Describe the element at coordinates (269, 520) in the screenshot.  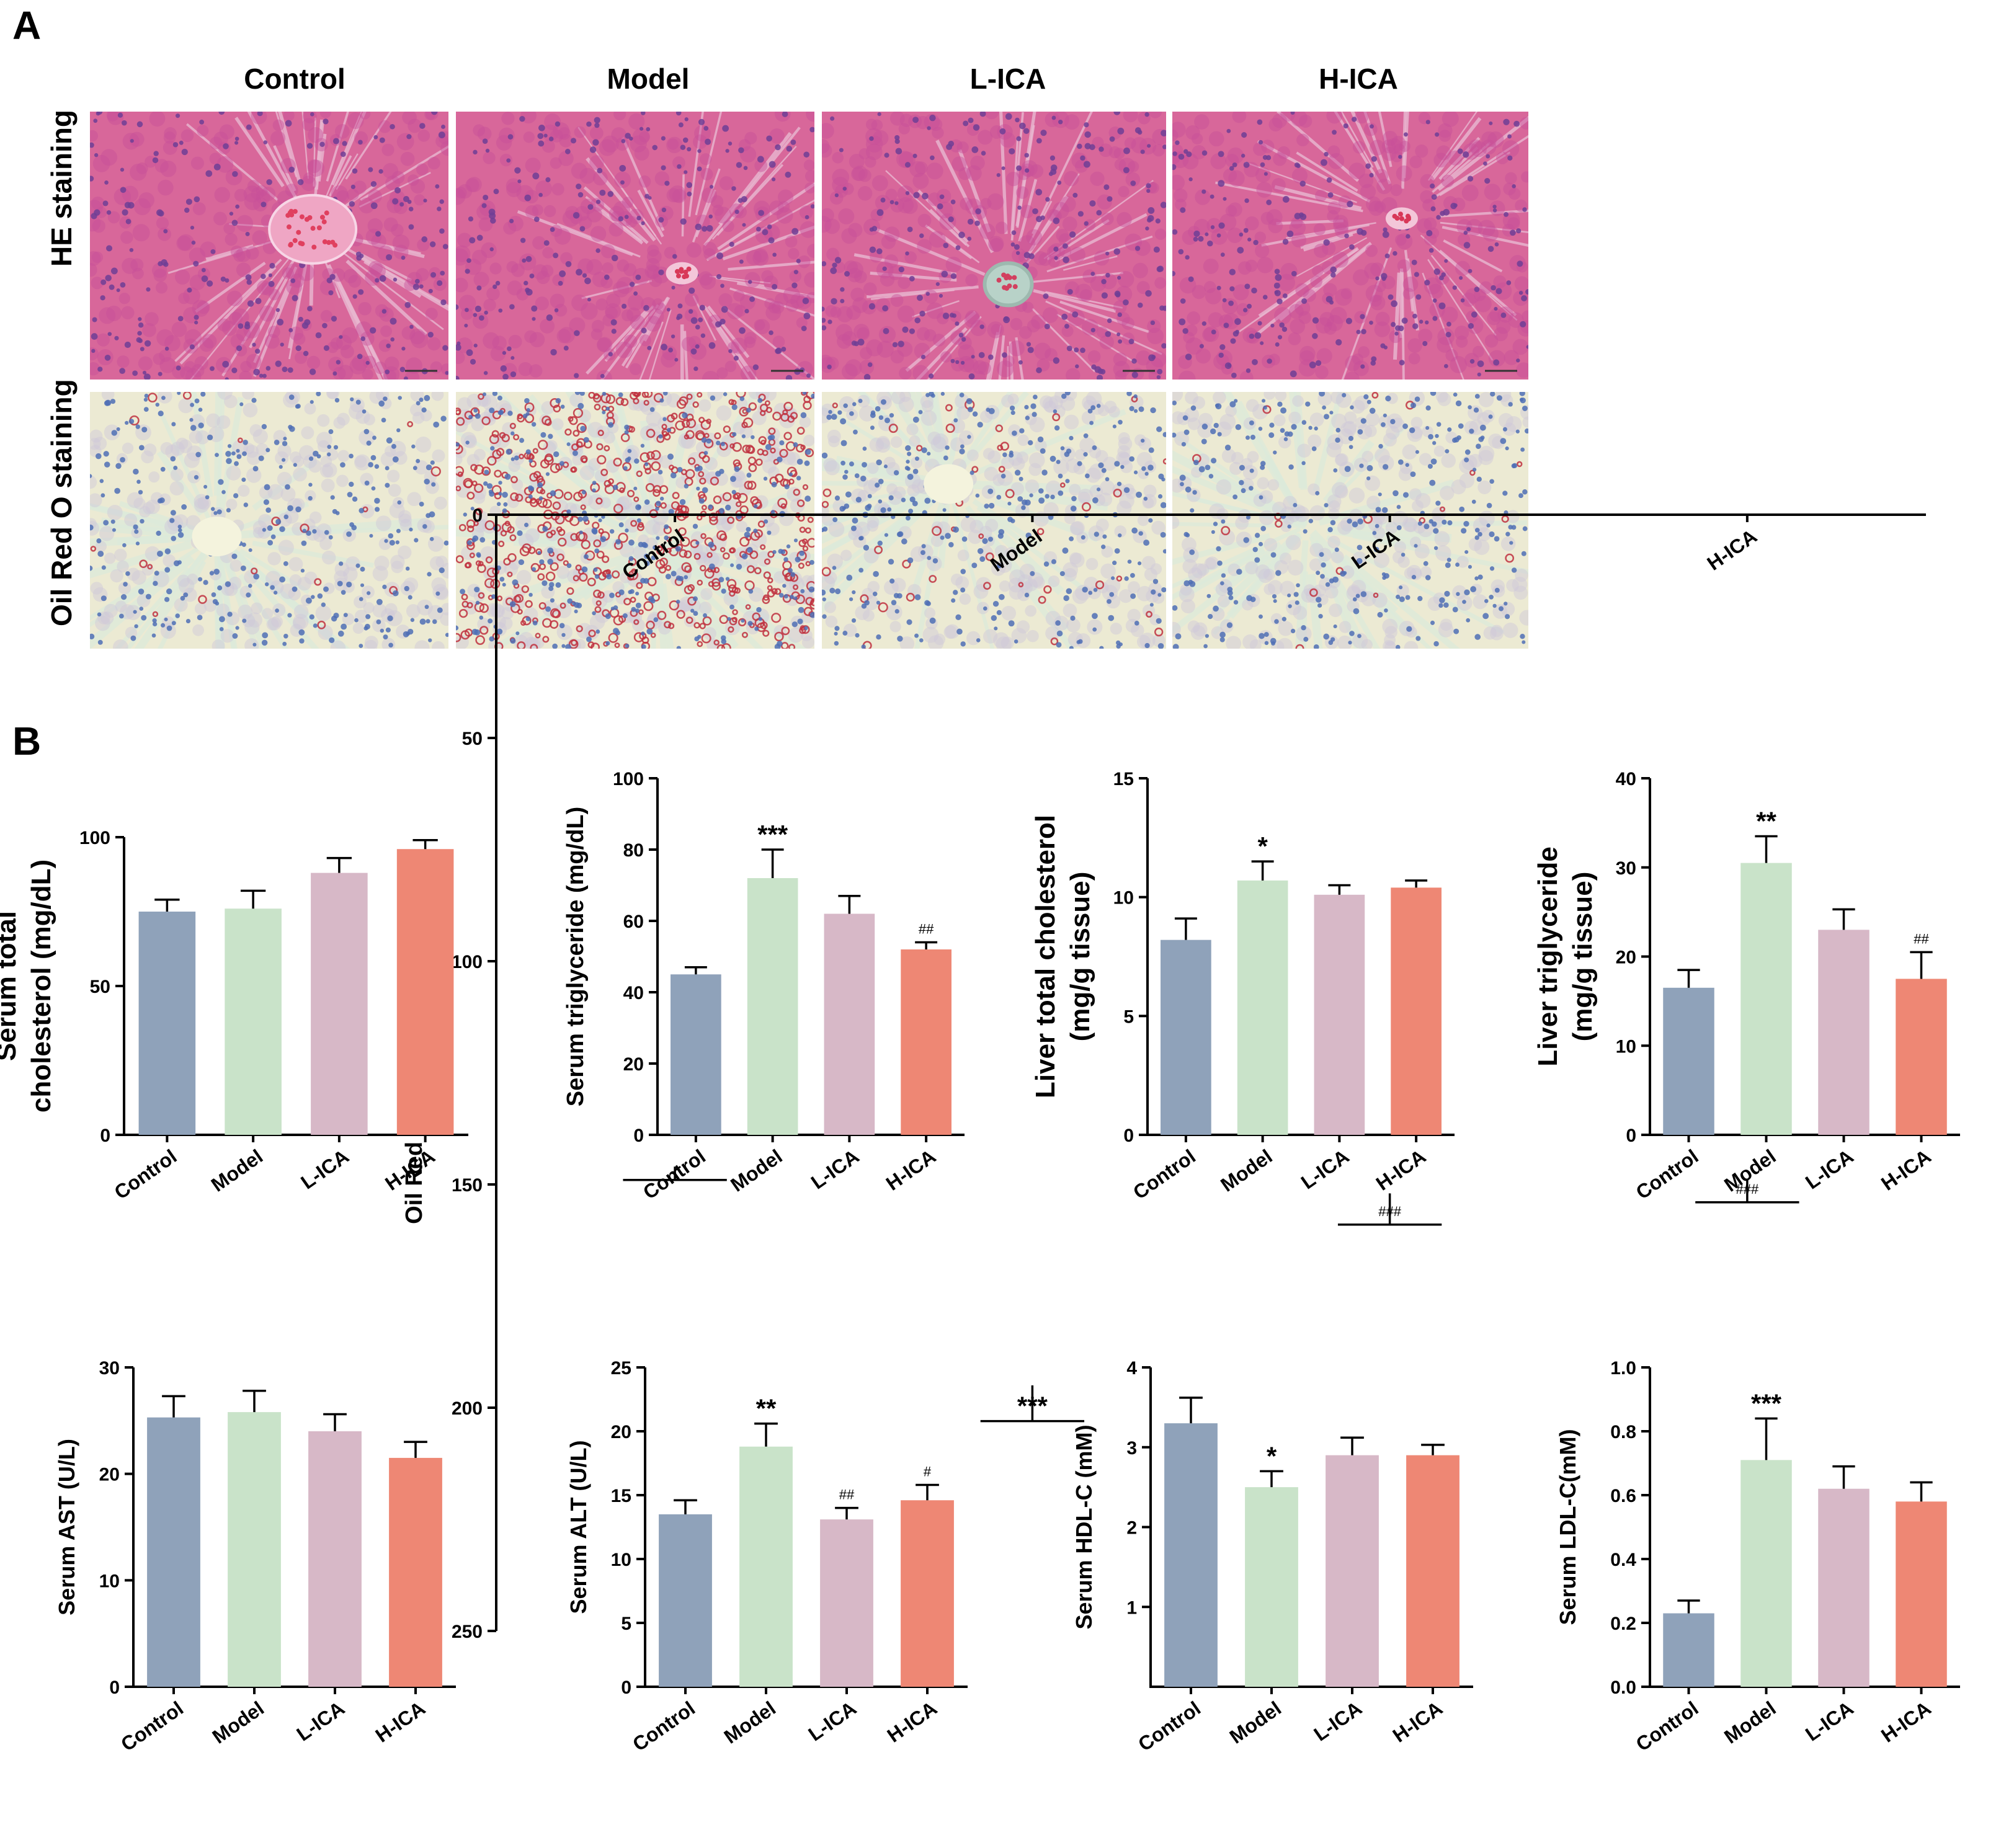
I see `micrograph-oil-control` at that location.